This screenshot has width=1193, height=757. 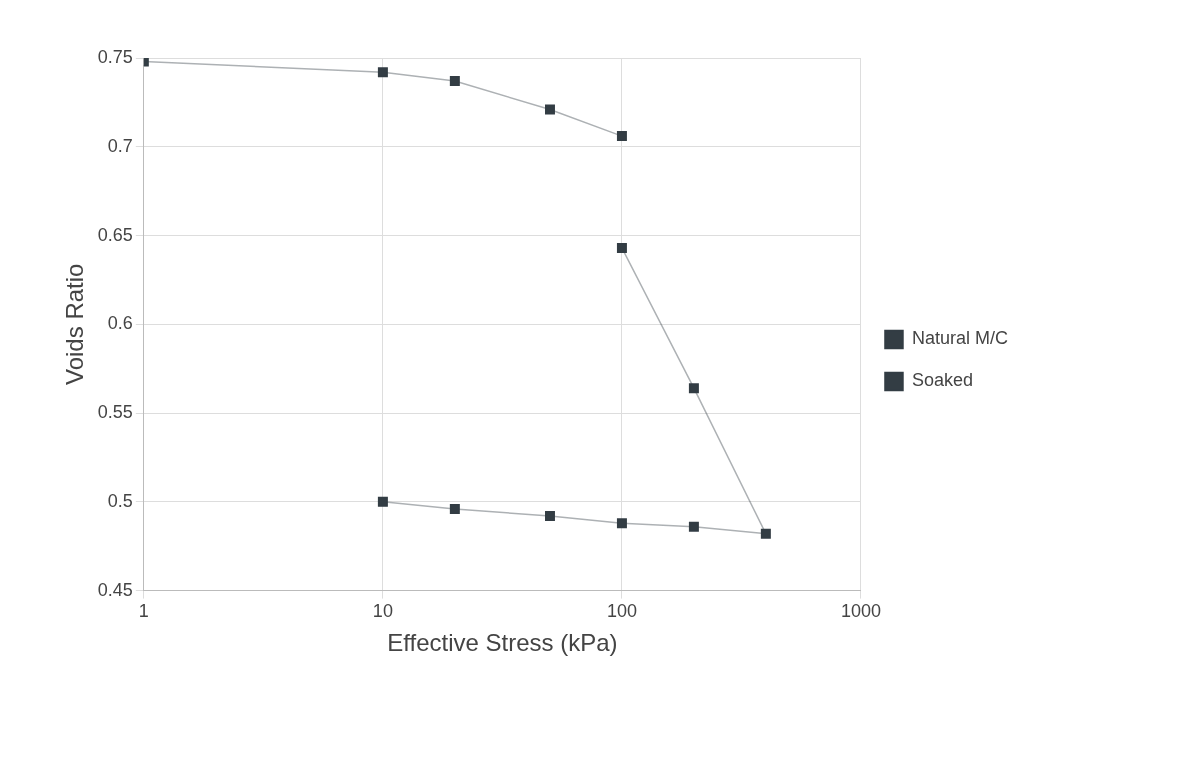 What do you see at coordinates (502, 643) in the screenshot?
I see `x-axis-title: Effective Stress (kPa)` at bounding box center [502, 643].